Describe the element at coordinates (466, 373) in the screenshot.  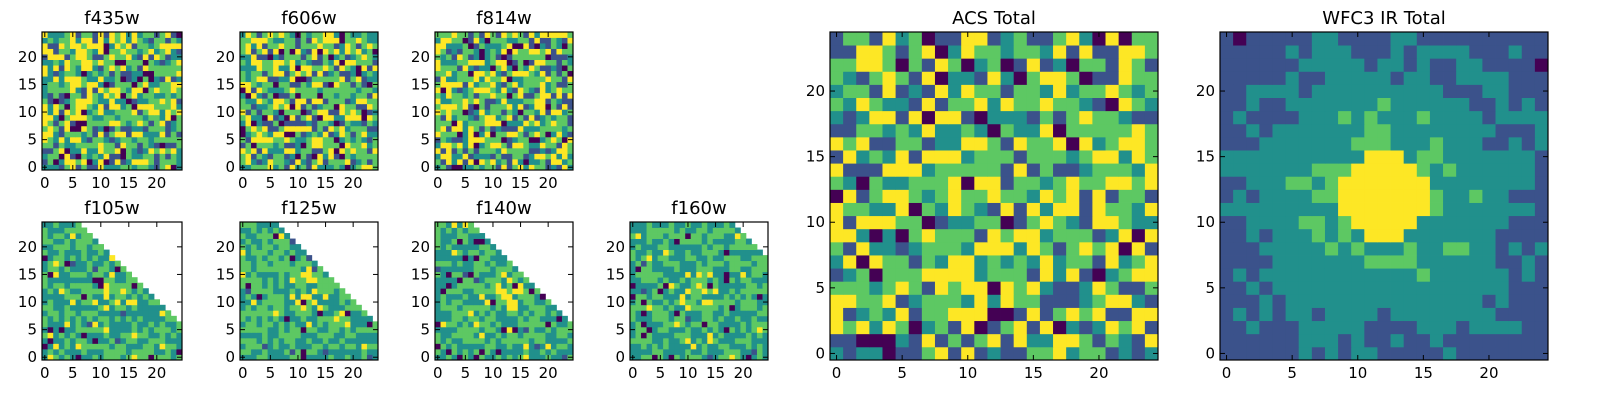
I see `x-tick-label: 5` at that location.